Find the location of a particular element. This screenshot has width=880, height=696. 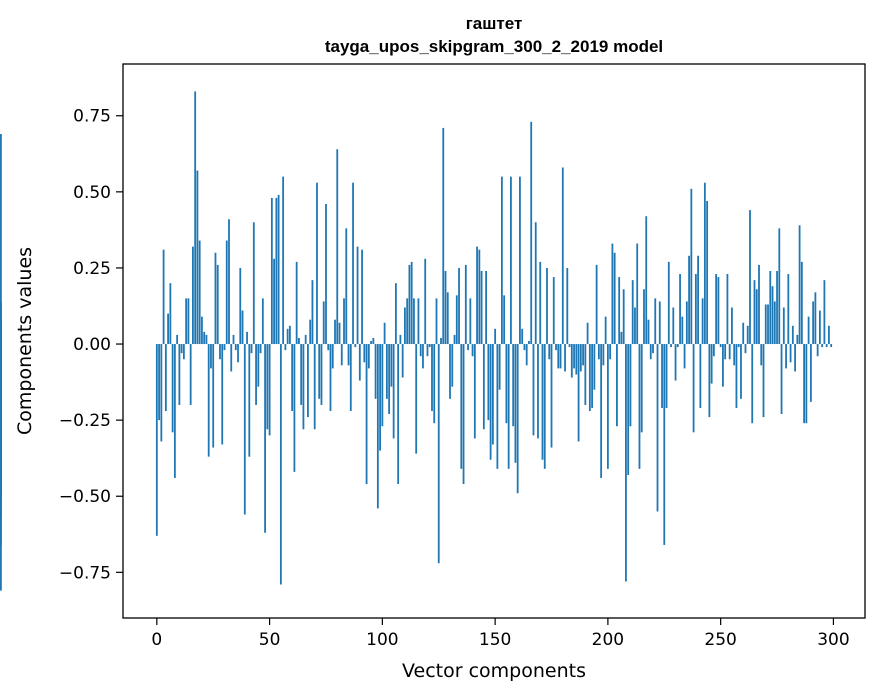

y-tick-label: 0.00 is located at coordinates (92, 345).